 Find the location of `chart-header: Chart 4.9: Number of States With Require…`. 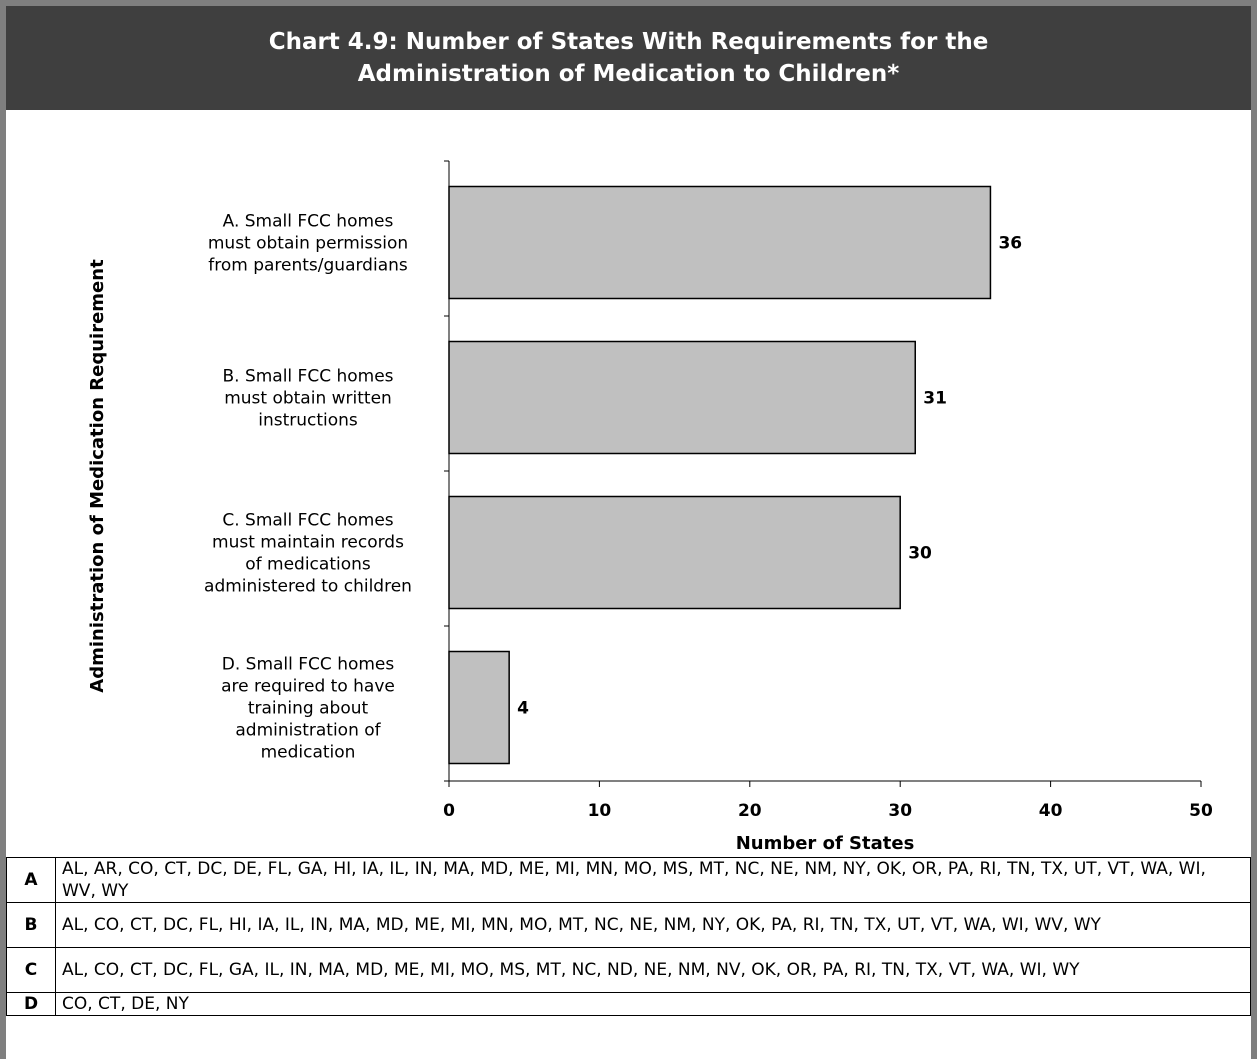

chart-header: Chart 4.9: Number of States With Require… is located at coordinates (628, 58).